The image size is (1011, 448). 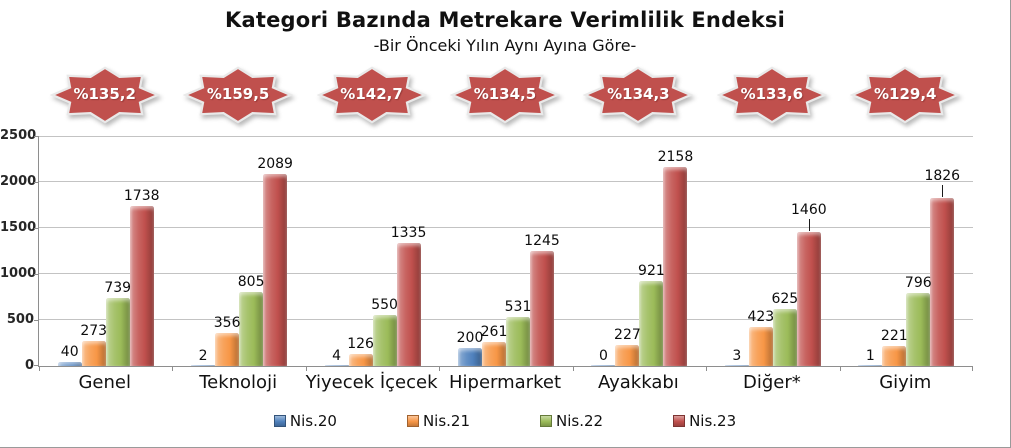 What do you see at coordinates (18, 273) in the screenshot?
I see `y-axis-tick-label: 1000` at bounding box center [18, 273].